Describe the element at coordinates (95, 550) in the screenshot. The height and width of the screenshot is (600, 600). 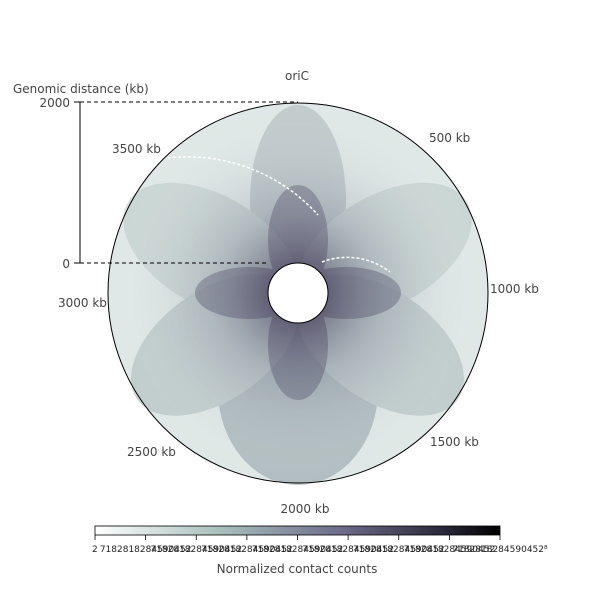
I see `colorbar-tick-label: 2` at that location.